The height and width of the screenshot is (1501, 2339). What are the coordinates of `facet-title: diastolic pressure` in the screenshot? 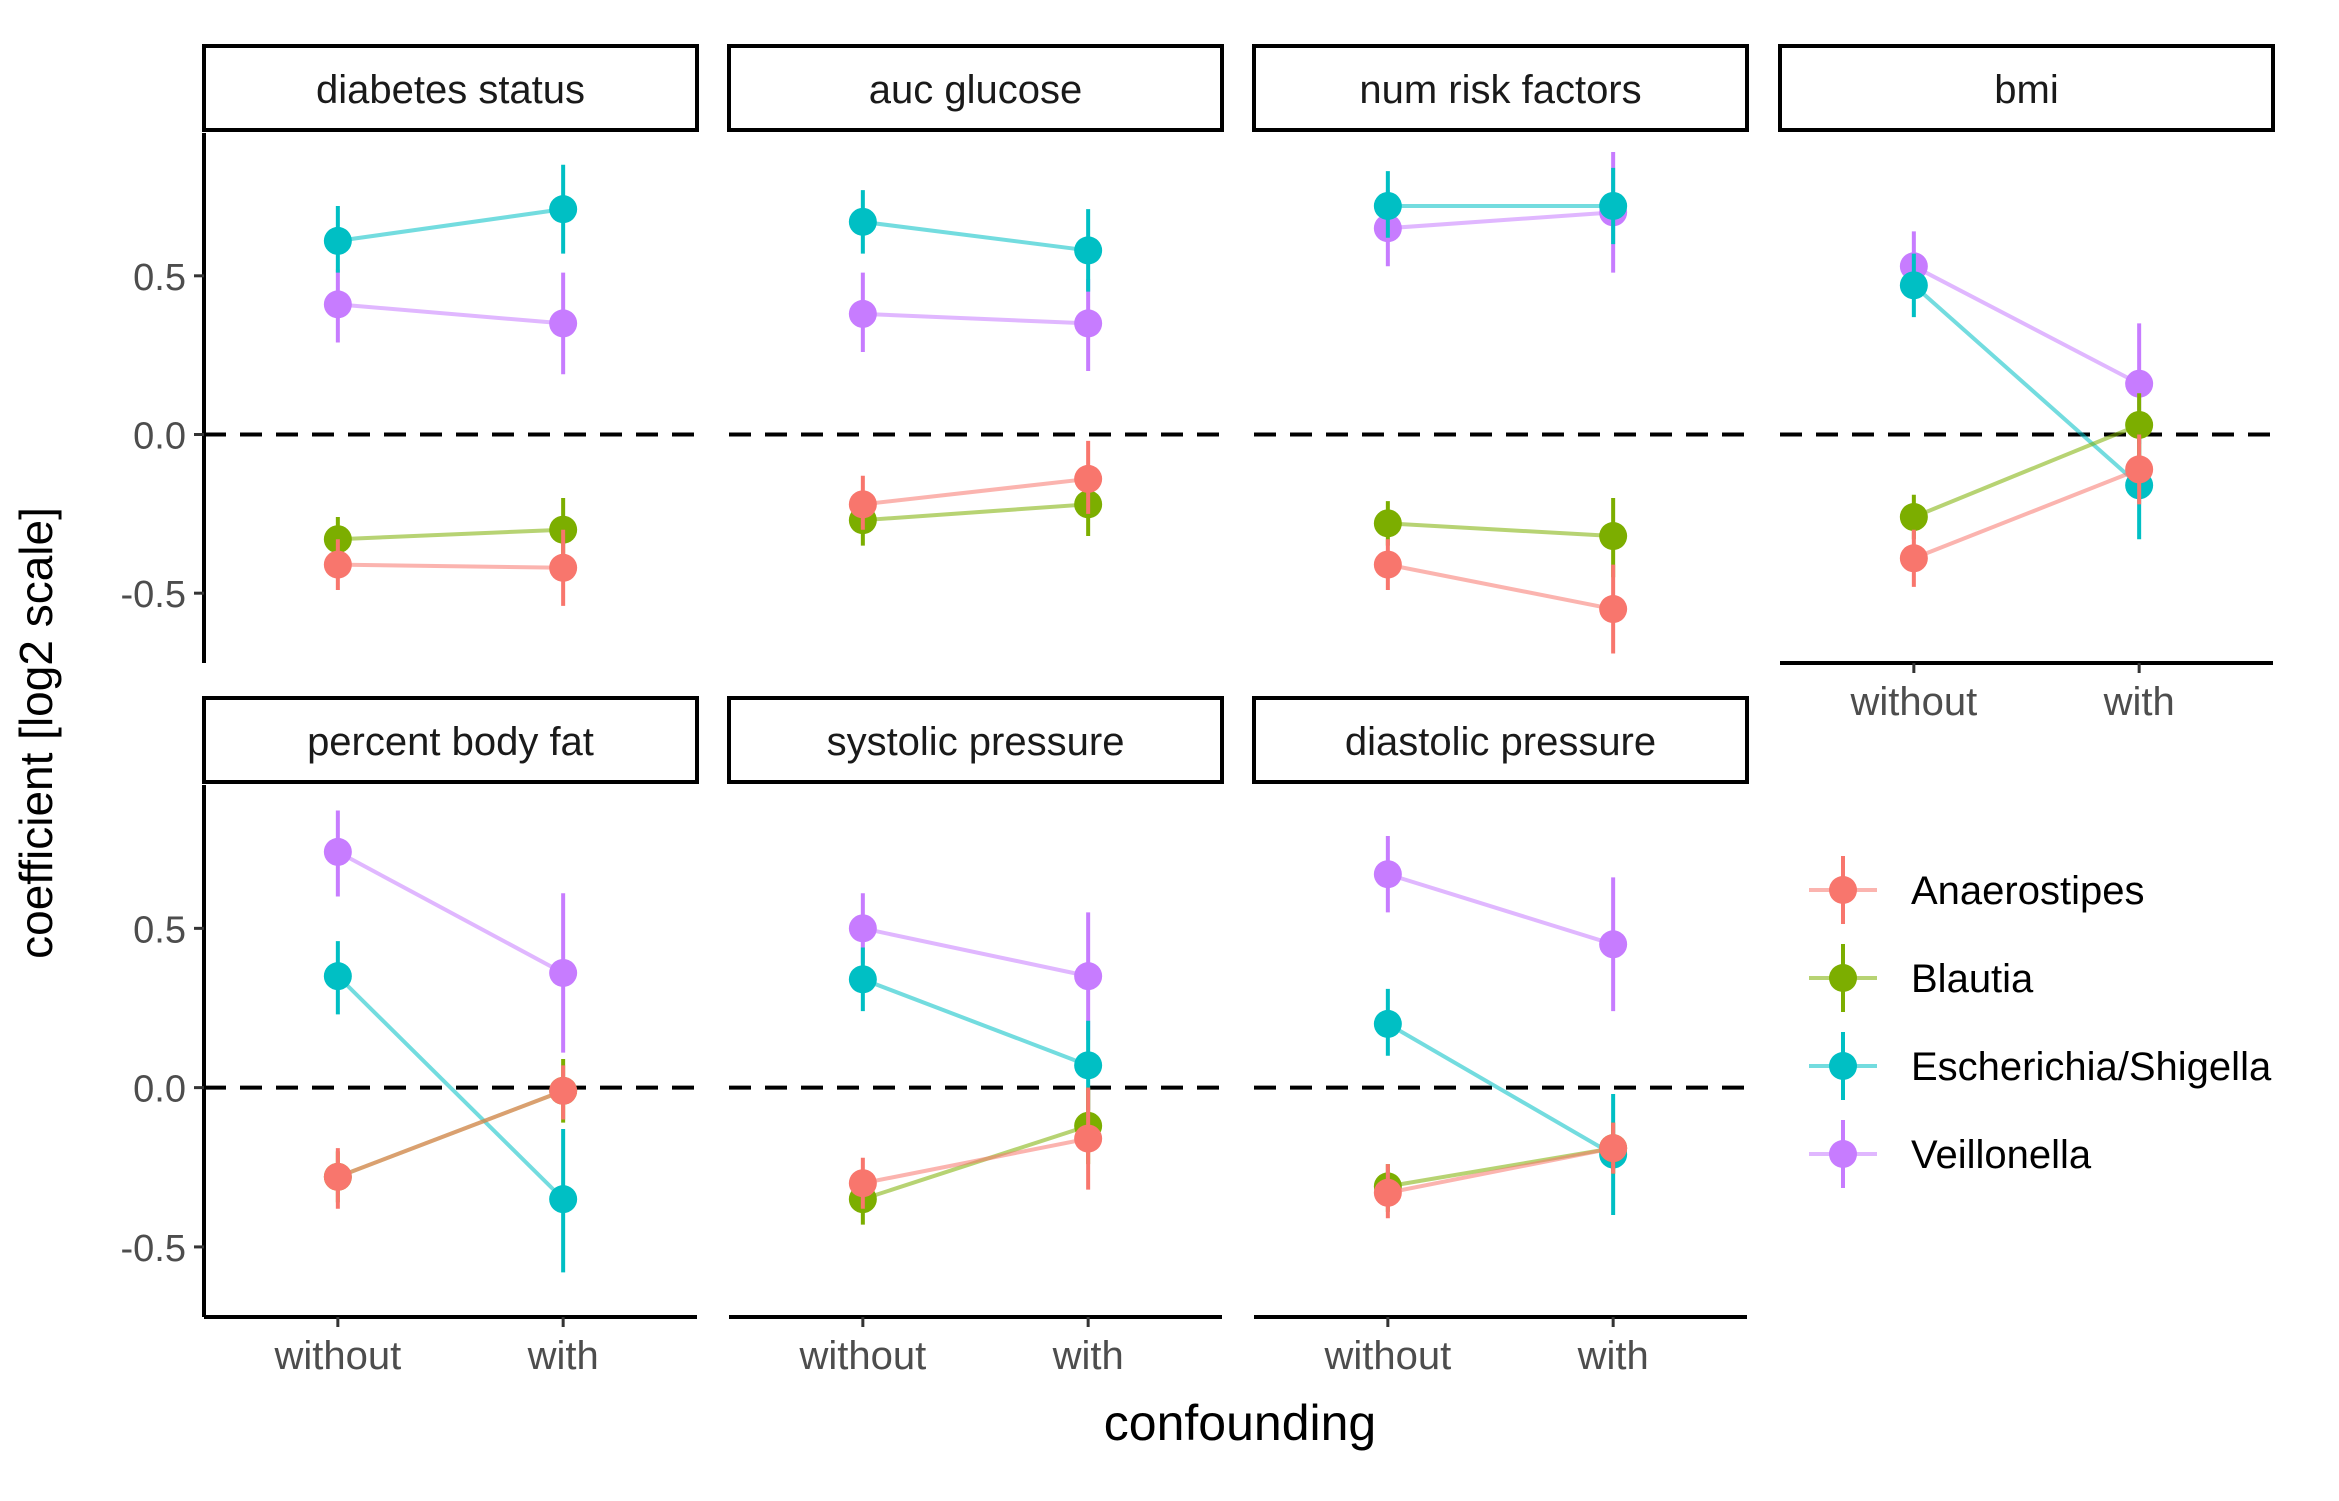 It's located at (1500, 742).